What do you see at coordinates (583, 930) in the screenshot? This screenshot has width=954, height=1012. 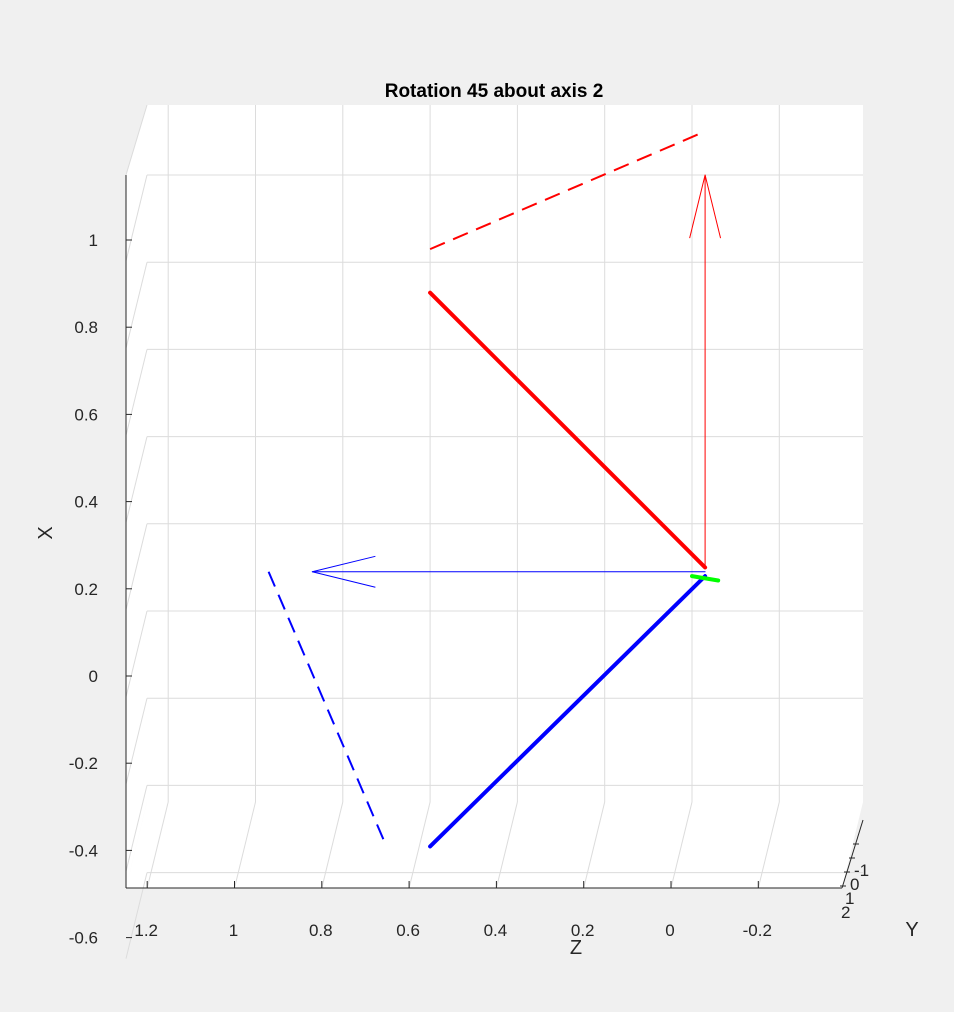 I see `tick-label-z: 0.2` at bounding box center [583, 930].